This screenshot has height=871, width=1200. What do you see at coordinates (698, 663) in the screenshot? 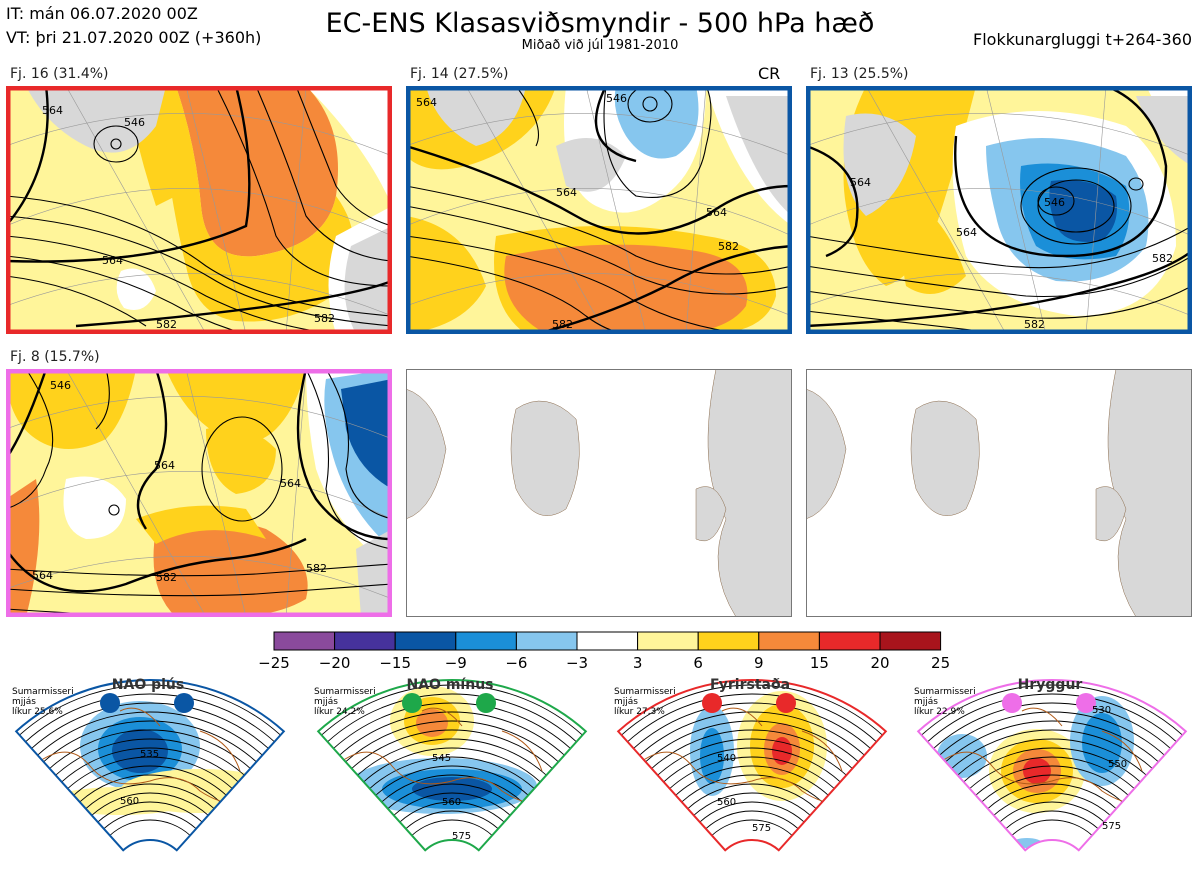
I see `colorbar-tick-label: 6` at bounding box center [698, 663].